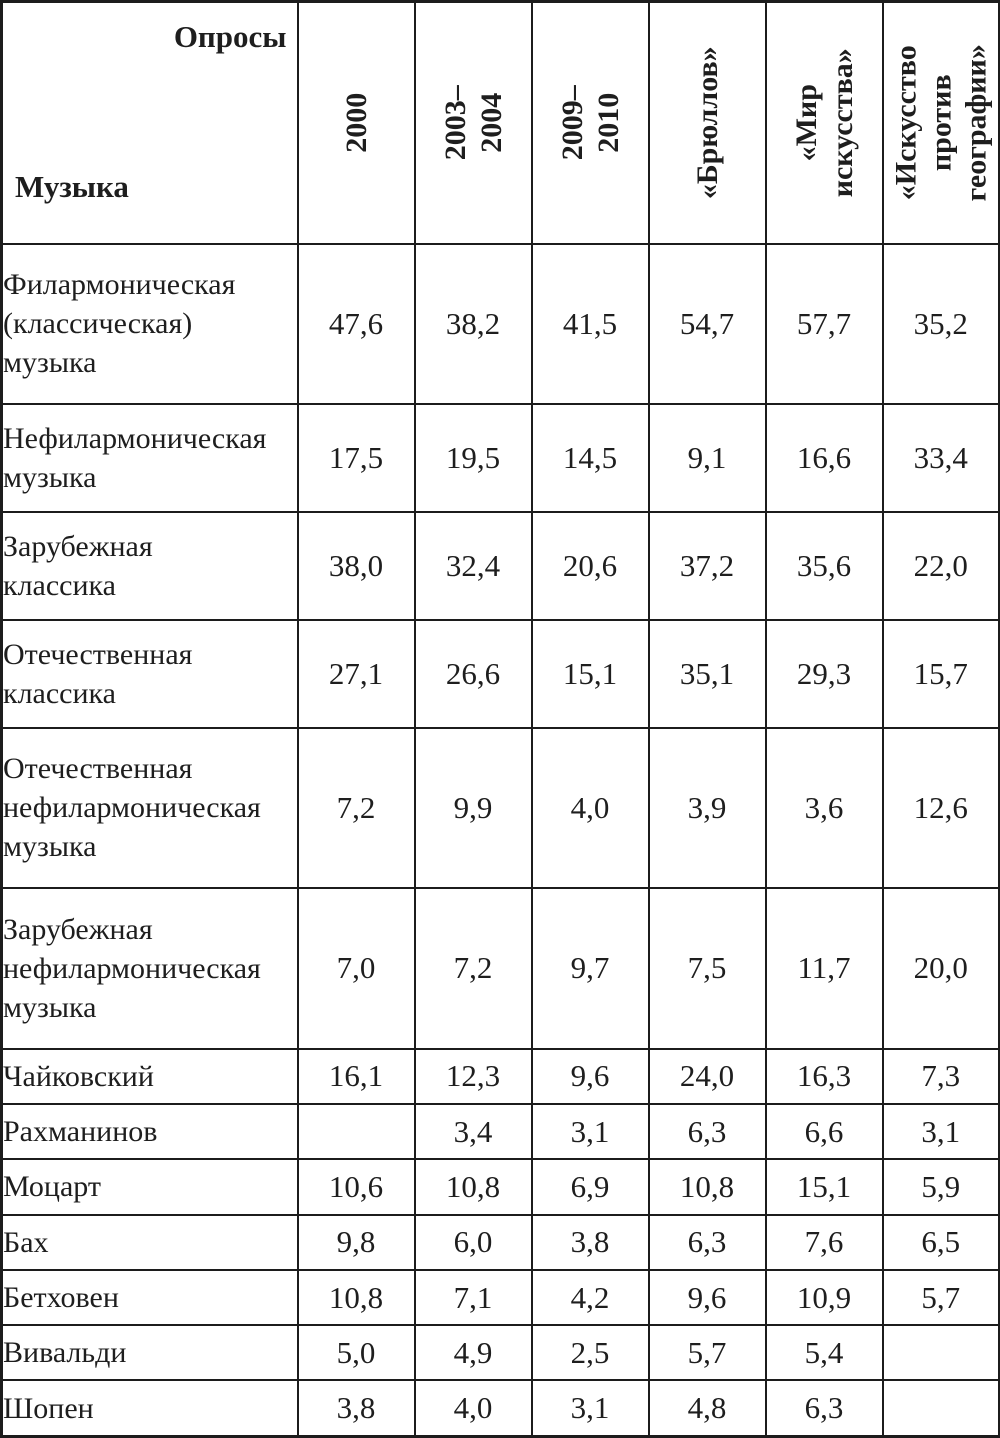 The height and width of the screenshot is (1438, 1000). Describe the element at coordinates (940, 565) in the screenshot. I see `value-cell: 22,0` at that location.